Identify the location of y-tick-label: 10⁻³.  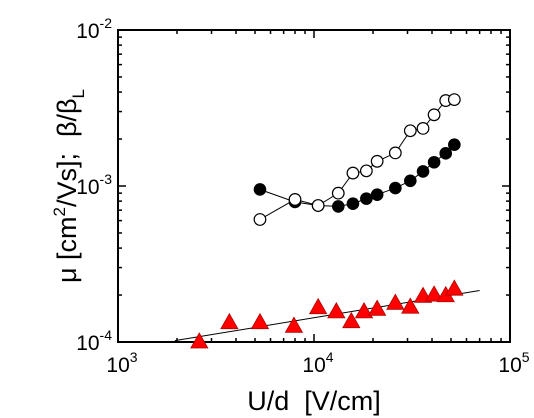
(94, 185).